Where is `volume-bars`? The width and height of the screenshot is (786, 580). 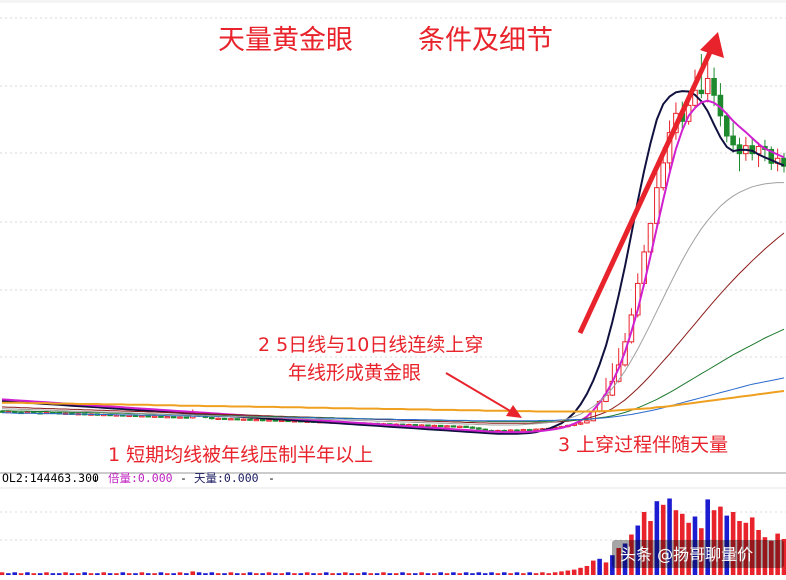 volume-bars is located at coordinates (393, 536).